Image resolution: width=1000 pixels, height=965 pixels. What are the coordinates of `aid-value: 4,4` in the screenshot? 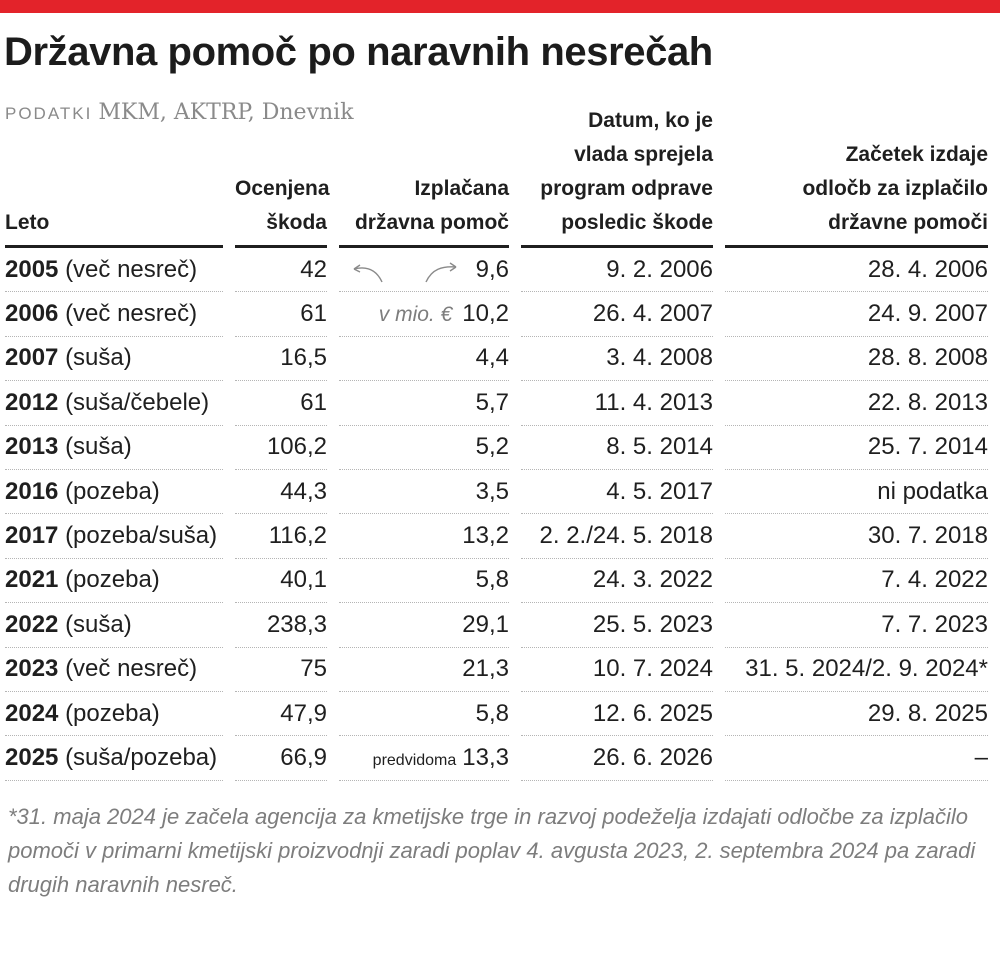 It's located at (492, 358).